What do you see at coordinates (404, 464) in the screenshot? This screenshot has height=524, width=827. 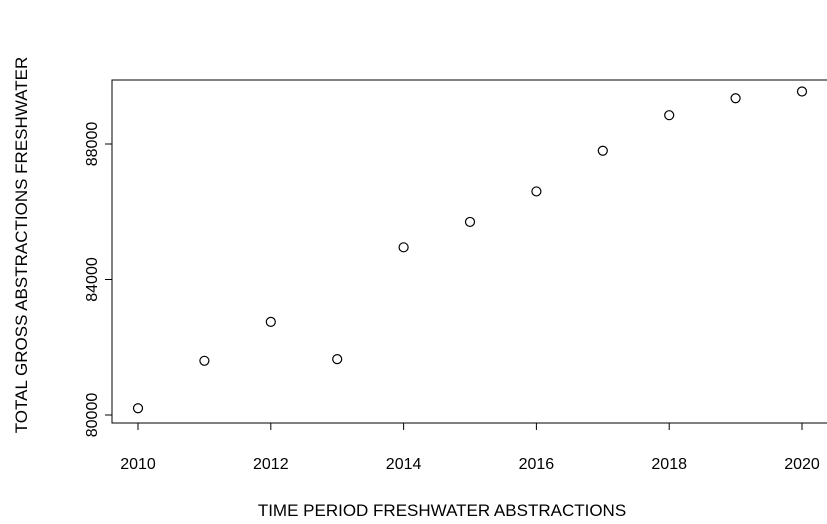 I see `x-tick-label: 2014` at bounding box center [404, 464].